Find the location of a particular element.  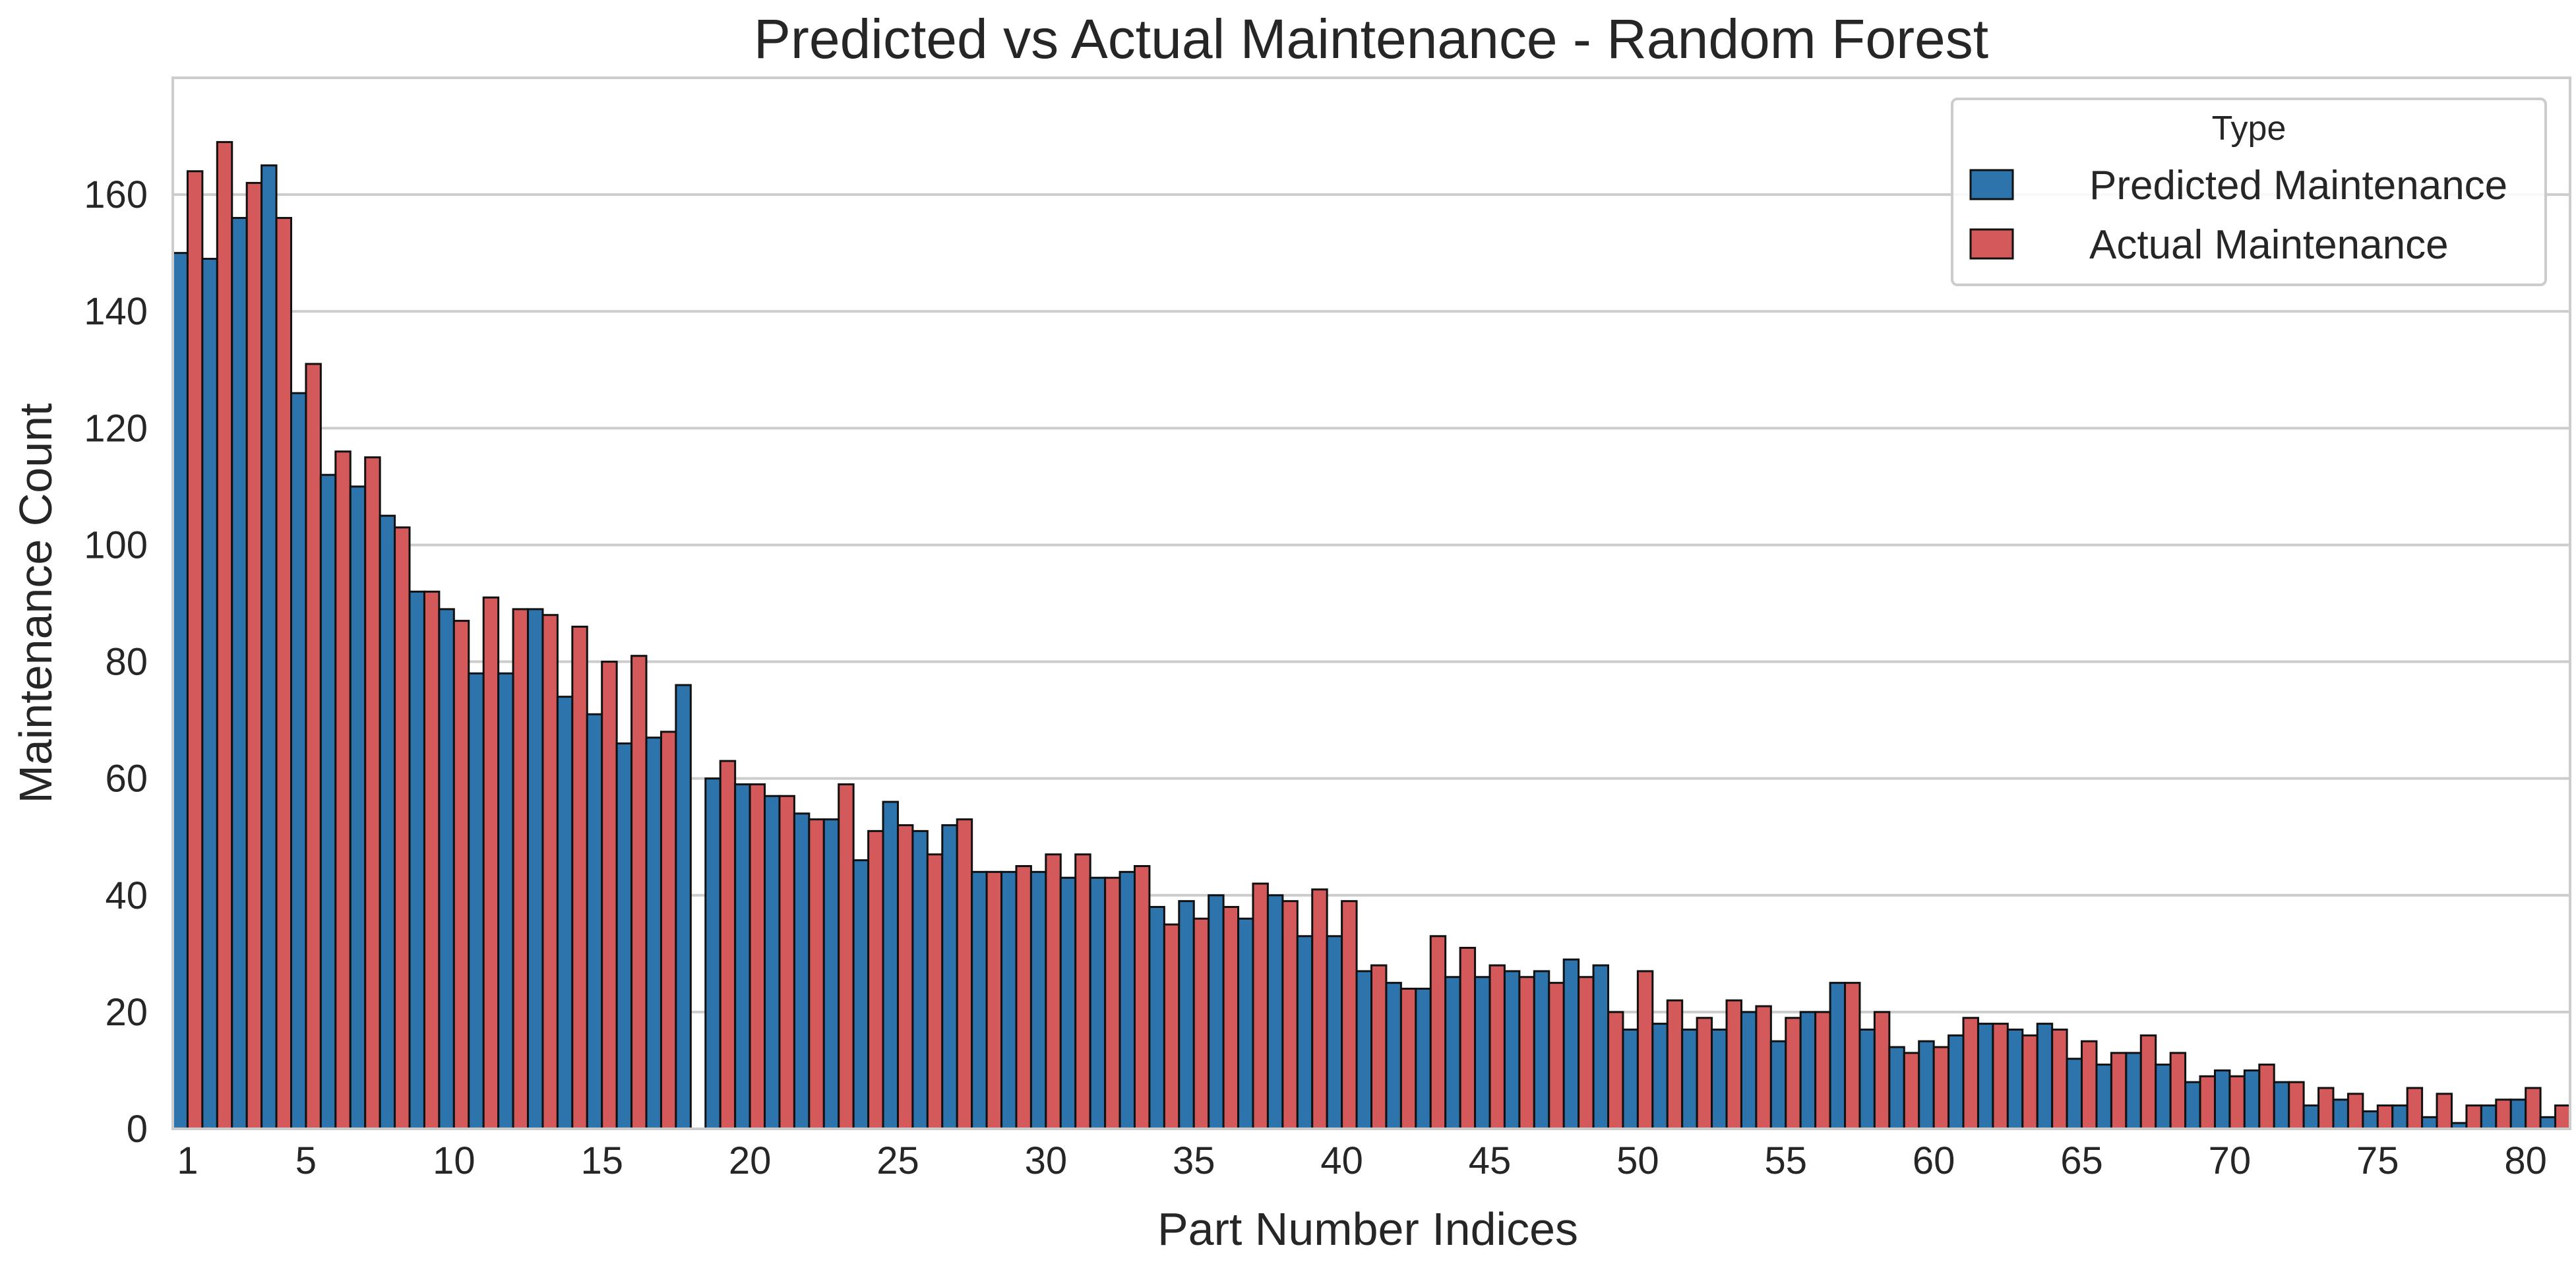

x-tick-label: 60 is located at coordinates (1934, 1160).